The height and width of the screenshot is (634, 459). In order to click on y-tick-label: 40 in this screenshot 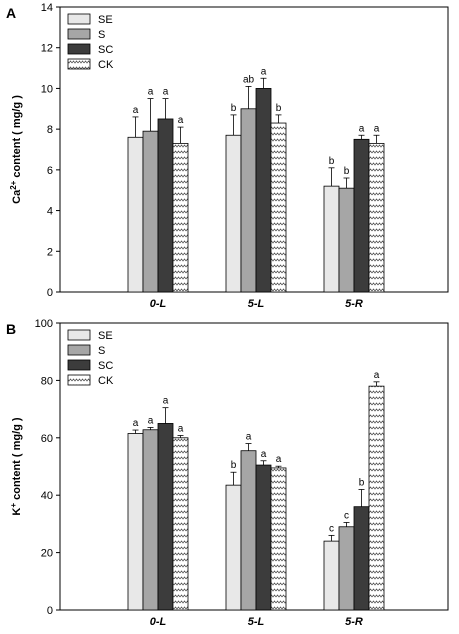, I will do `click(47, 496)`.